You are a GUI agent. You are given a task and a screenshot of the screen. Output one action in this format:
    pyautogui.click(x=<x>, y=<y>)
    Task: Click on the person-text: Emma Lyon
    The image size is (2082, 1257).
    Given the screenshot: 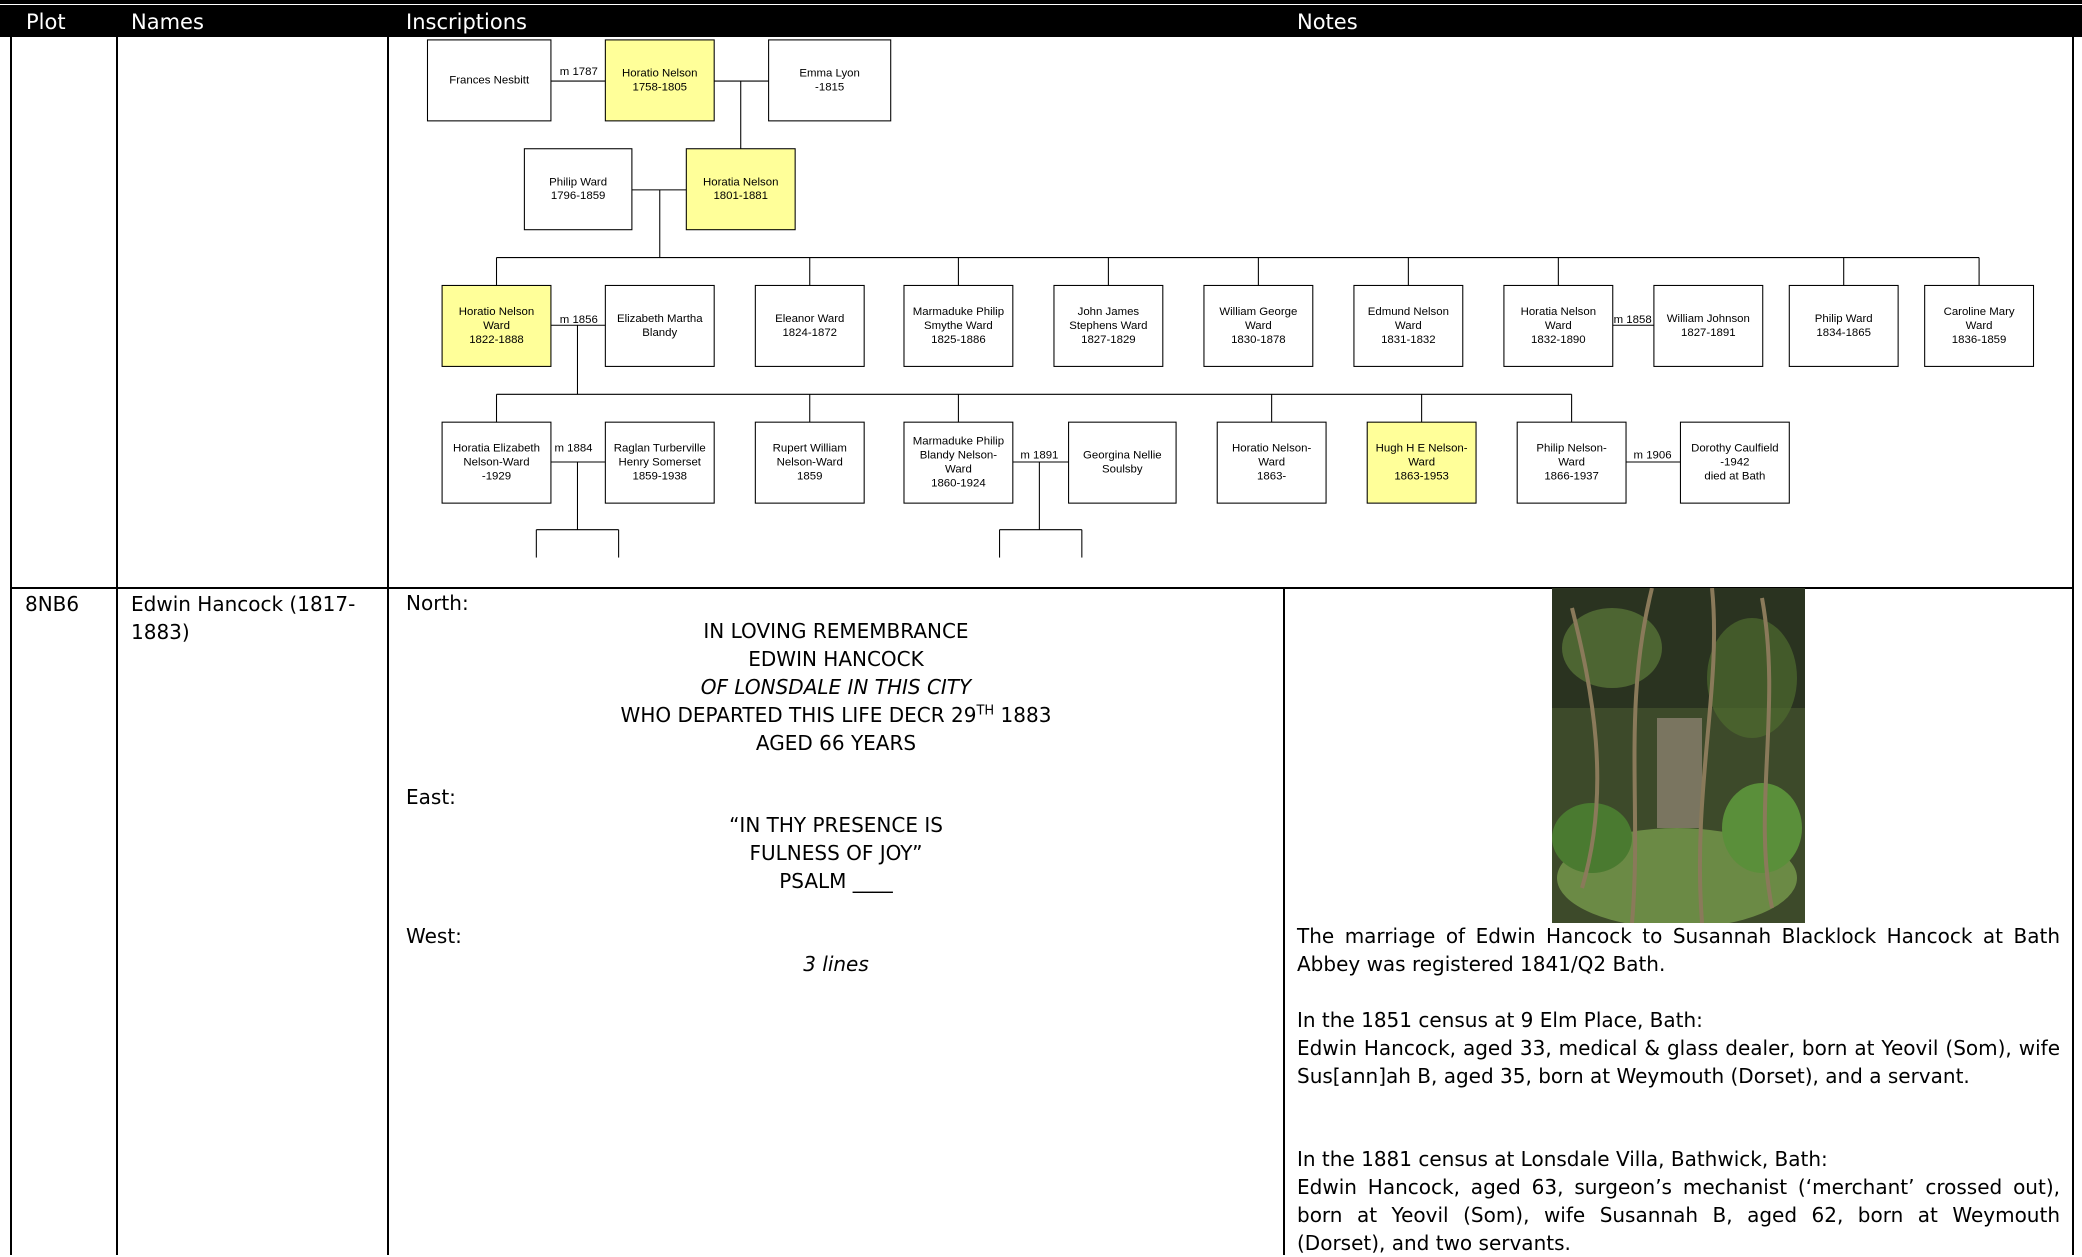 What is the action you would take?
    pyautogui.click(x=829, y=73)
    